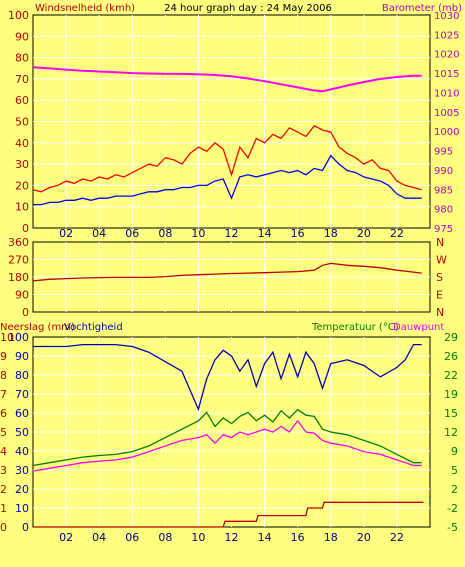  What do you see at coordinates (3, 394) in the screenshot?
I see `rain-tick-7: 7` at bounding box center [3, 394].